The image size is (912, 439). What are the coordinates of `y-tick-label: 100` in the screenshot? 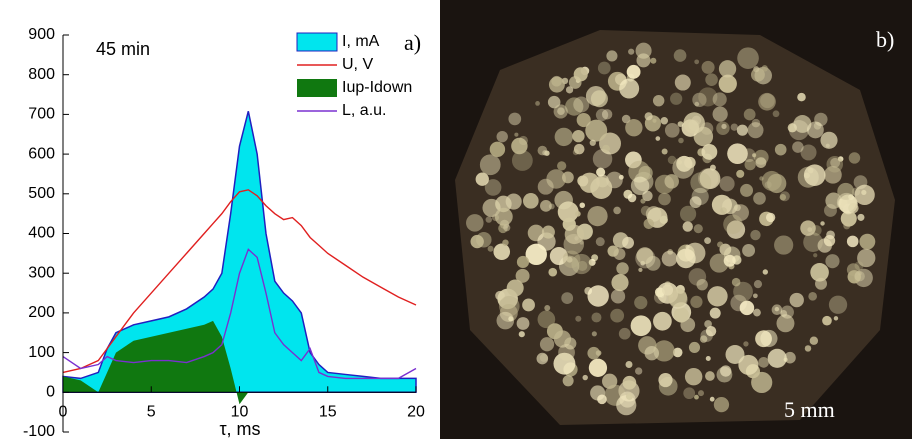 It's located at (41, 352).